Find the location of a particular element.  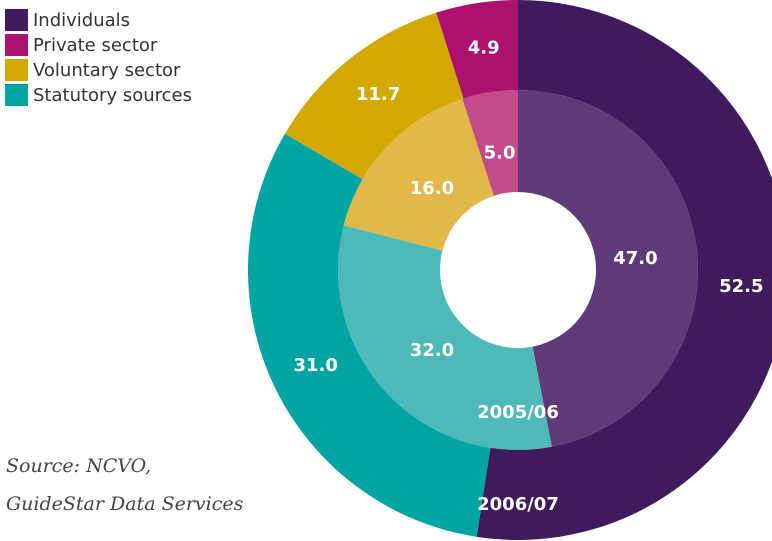

data-label: 4.9 is located at coordinates (484, 48).